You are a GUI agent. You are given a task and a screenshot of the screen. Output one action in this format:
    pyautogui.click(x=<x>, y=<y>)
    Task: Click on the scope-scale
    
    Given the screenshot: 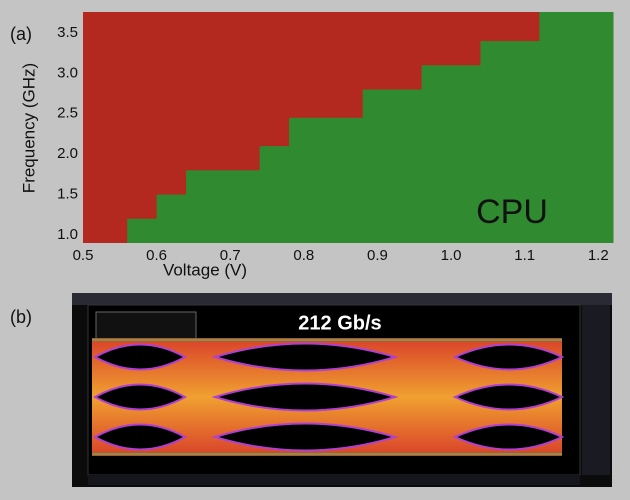 What is the action you would take?
    pyautogui.click(x=596, y=390)
    